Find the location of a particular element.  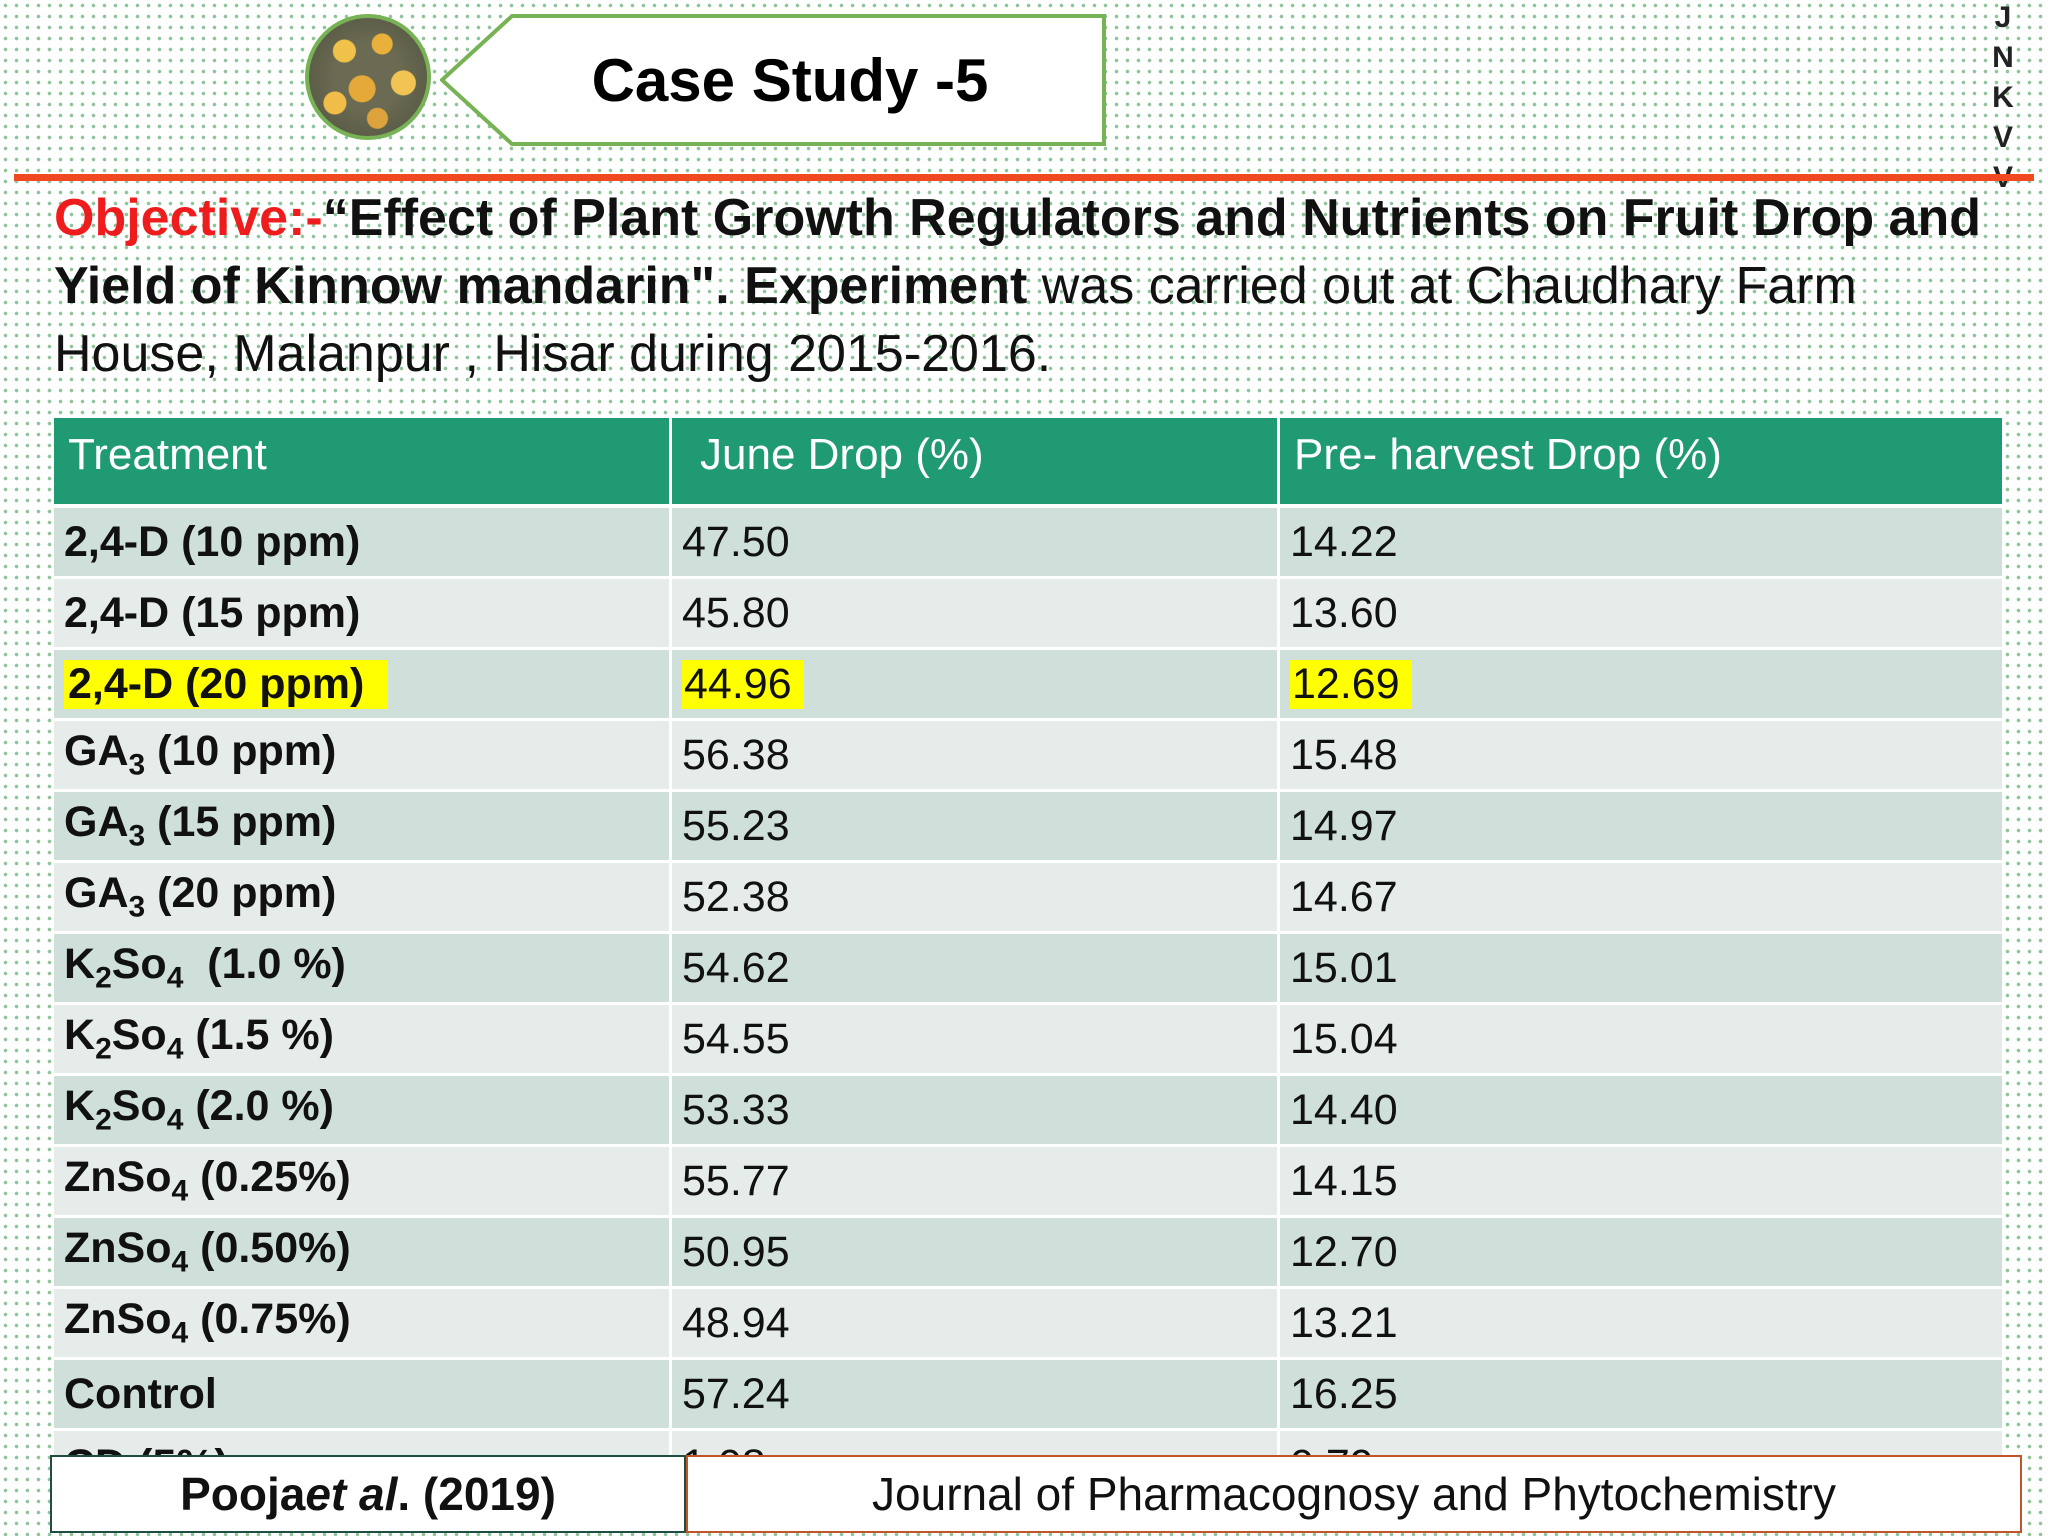

objective-label: Objective:- is located at coordinates (188, 218).